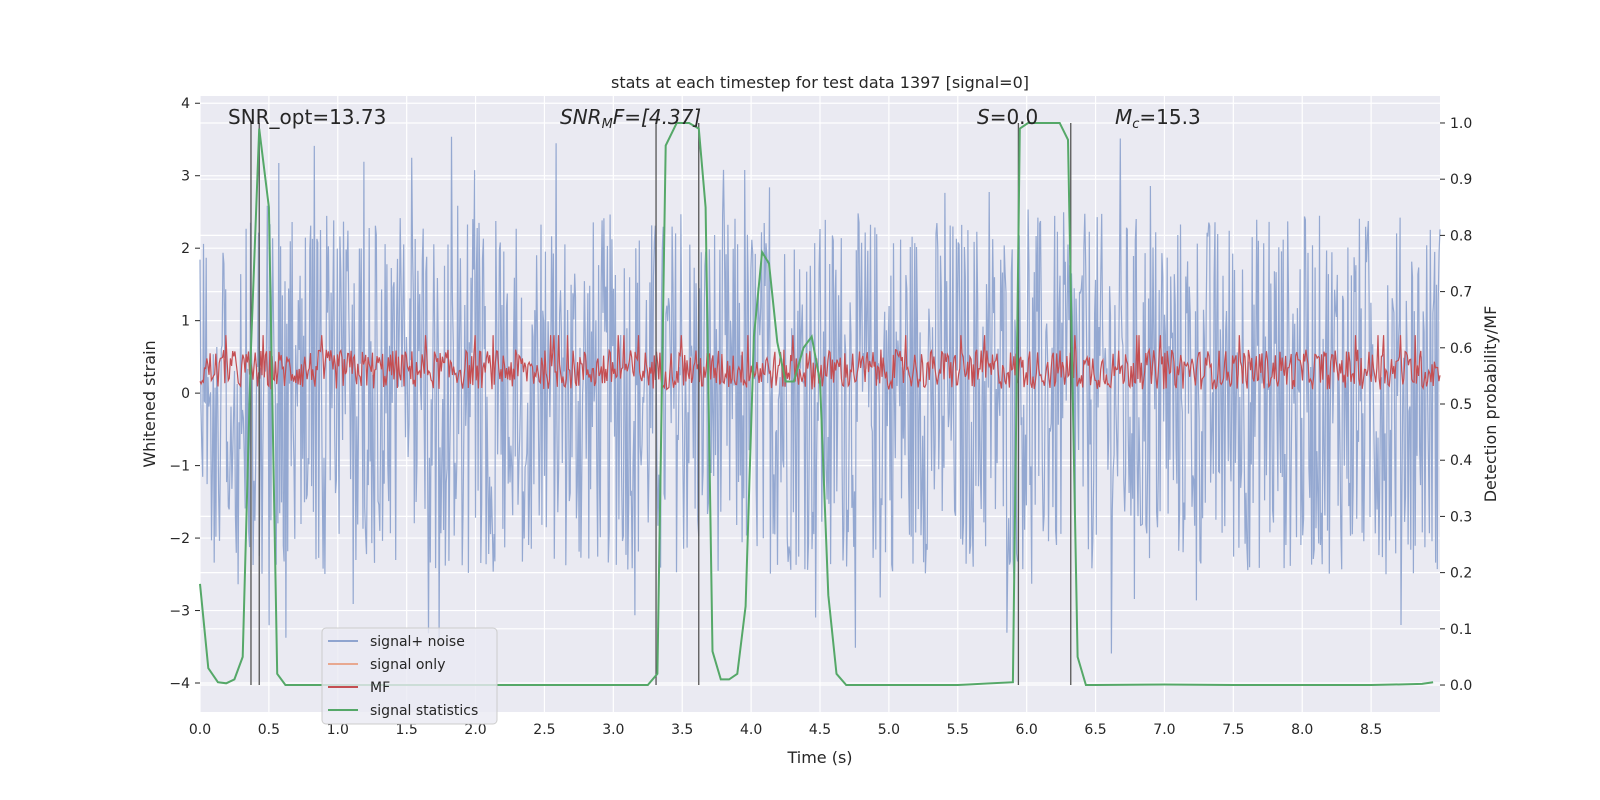 Image resolution: width=1600 pixels, height=800 pixels. Describe the element at coordinates (149, 403) in the screenshot. I see `y-axis-label: Whitened strain` at that location.